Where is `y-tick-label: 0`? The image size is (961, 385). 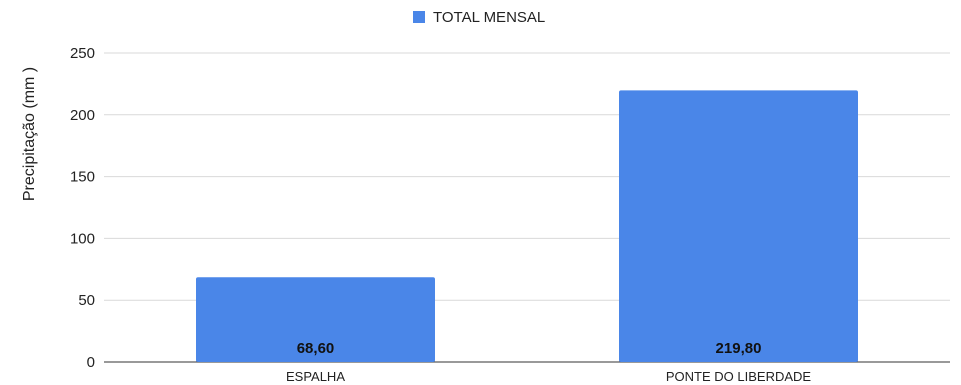
y-tick-label: 0 is located at coordinates (91, 362).